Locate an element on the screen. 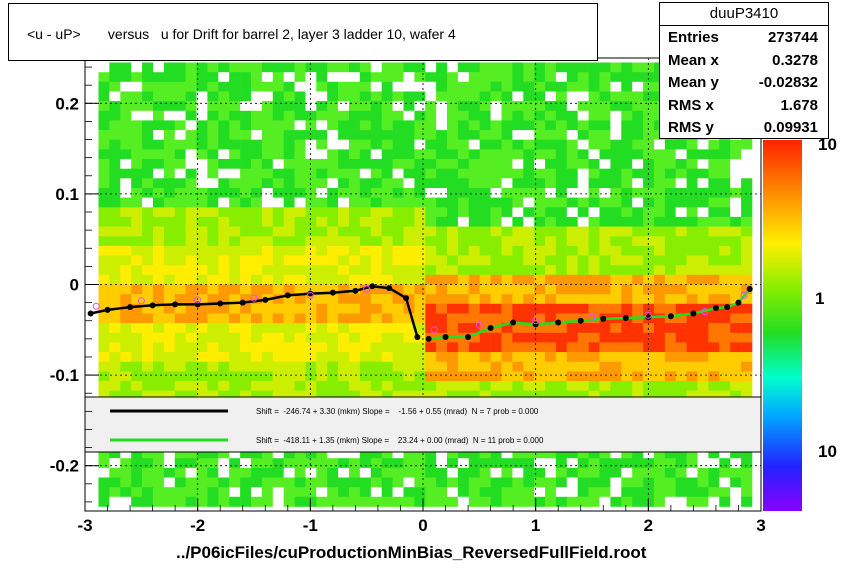  stats-value: 0.3278 is located at coordinates (795, 60).